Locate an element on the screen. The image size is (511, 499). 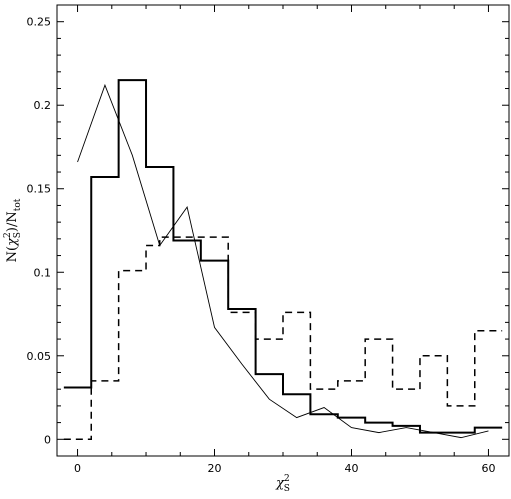
y-tick-label: 0.1 is located at coordinates (43, 272).